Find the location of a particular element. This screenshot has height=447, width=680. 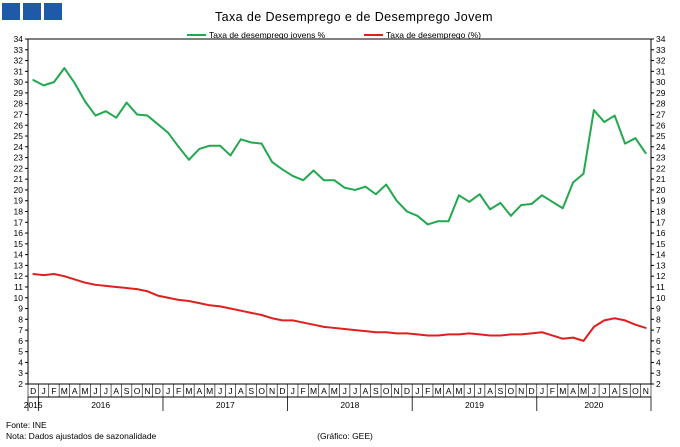

y-tick-label-left: 25 is located at coordinates (19, 136).